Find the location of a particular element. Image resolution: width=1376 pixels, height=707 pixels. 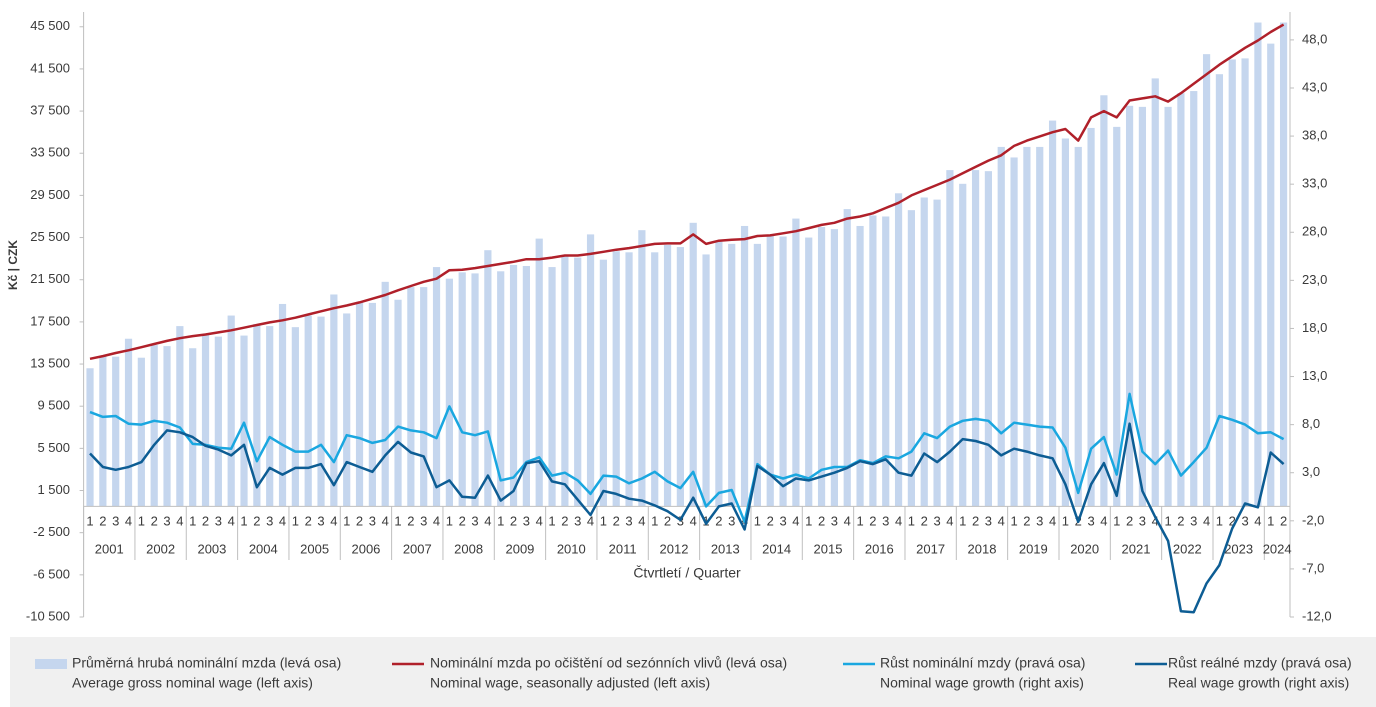

x-group-label: 2002 is located at coordinates (160, 548).